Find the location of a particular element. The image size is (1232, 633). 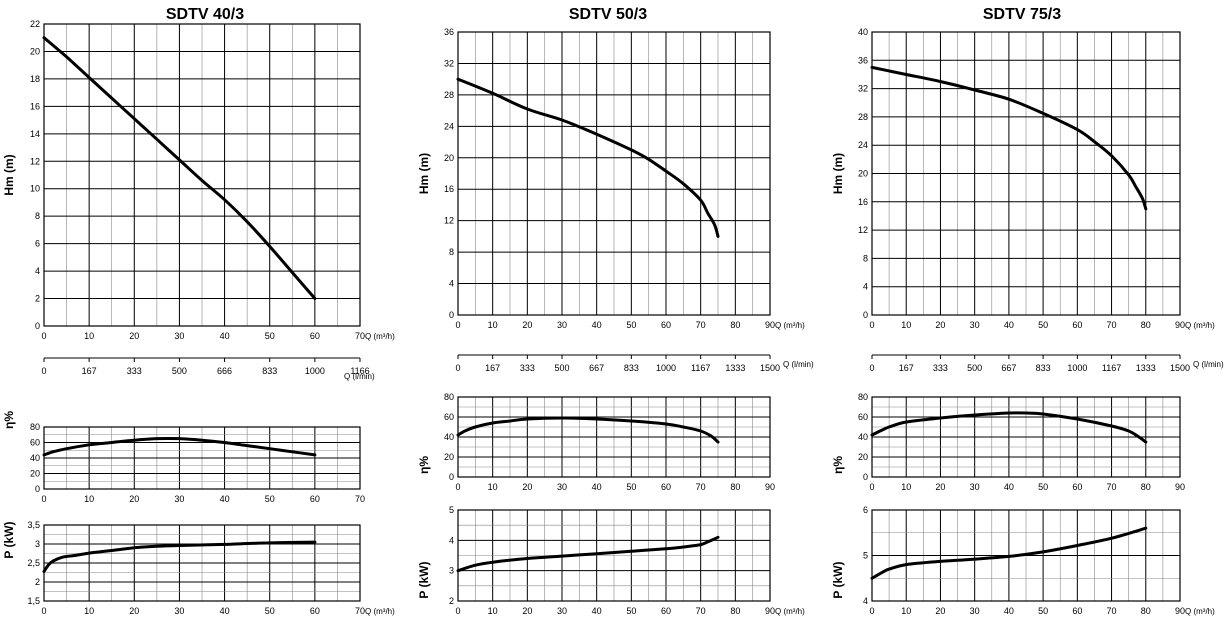

flow-lmin-tick-label: 1500 is located at coordinates (1180, 368).